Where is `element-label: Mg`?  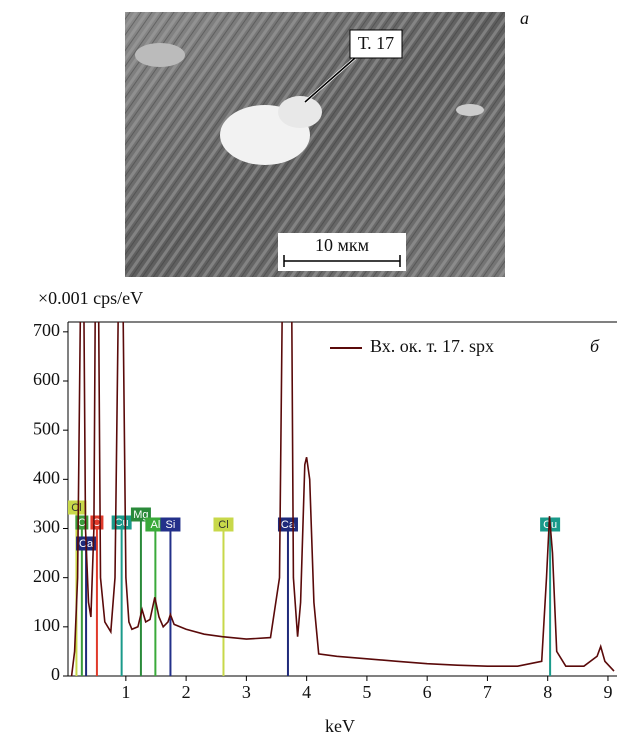
element-label: Mg is located at coordinates (140, 515).